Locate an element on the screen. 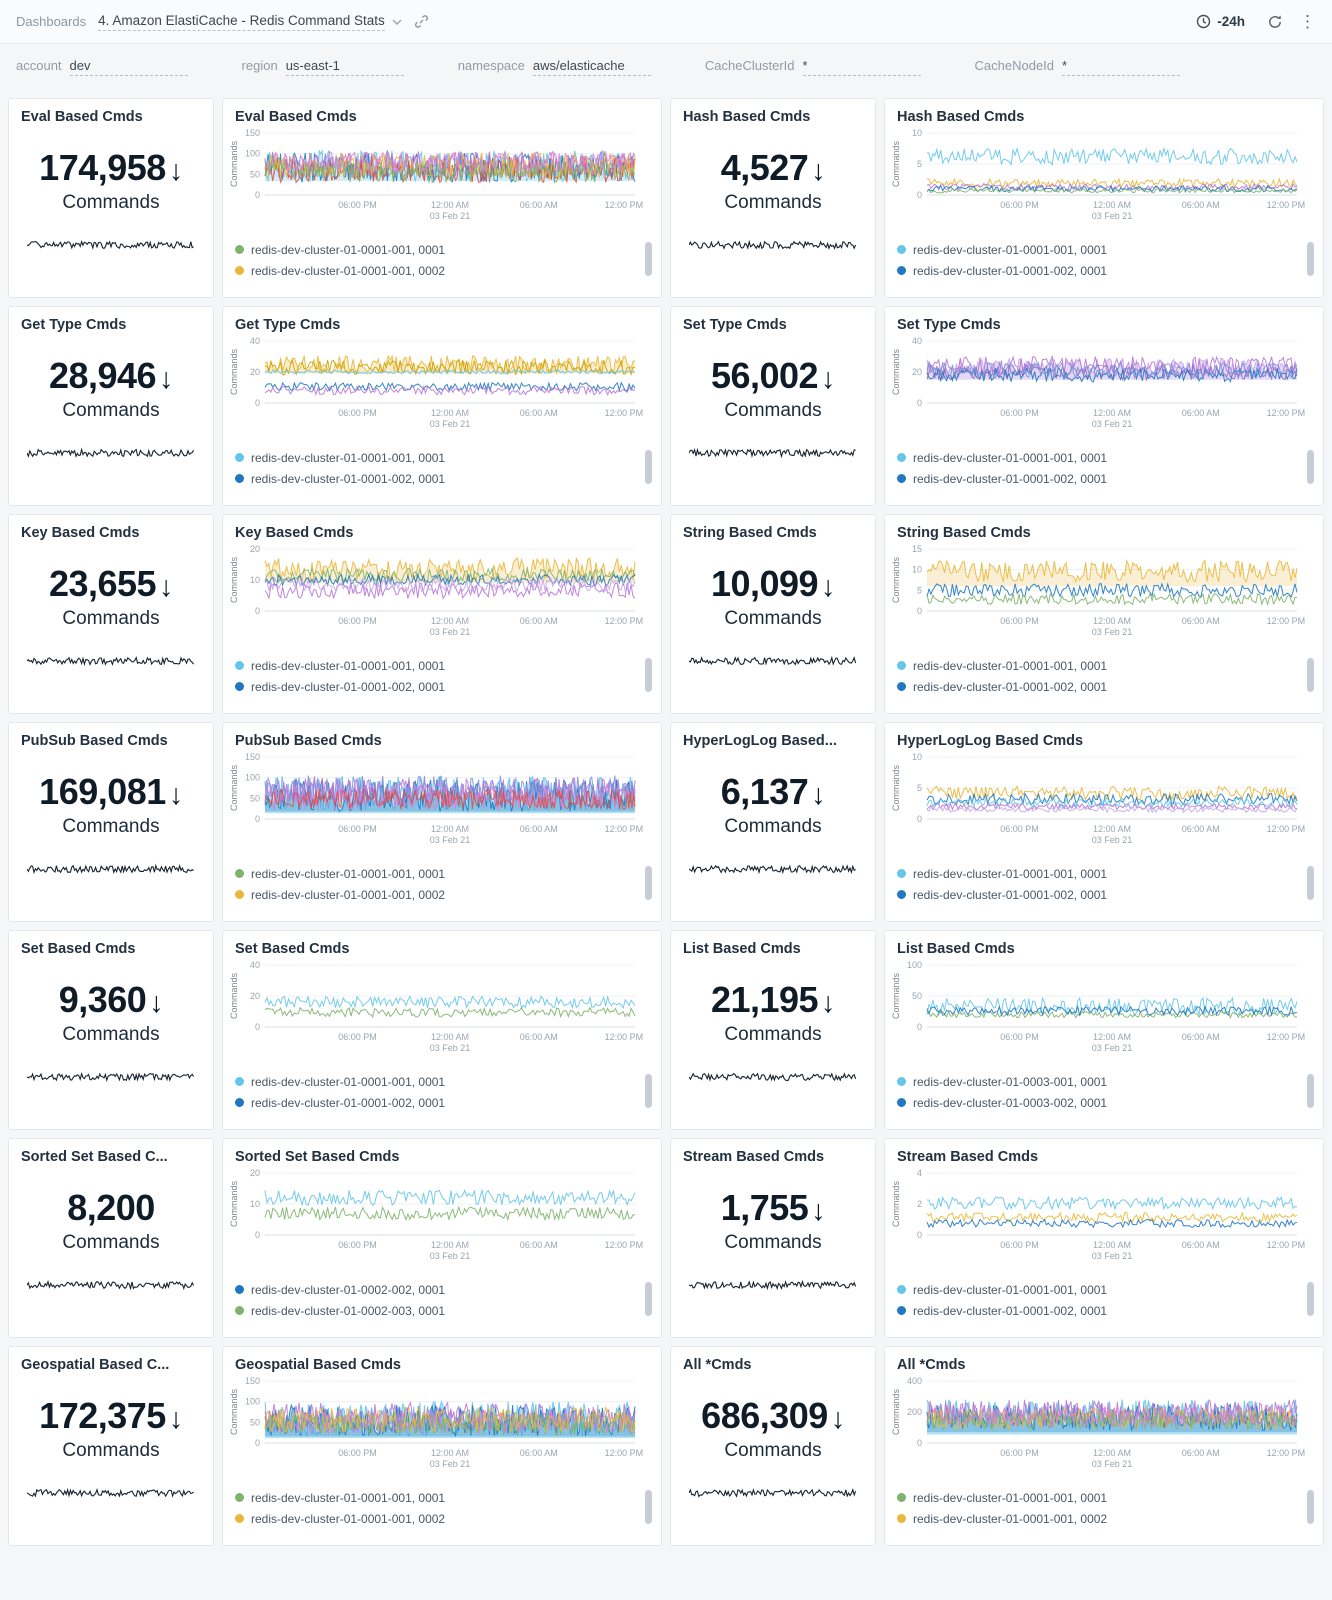  link-icon is located at coordinates (421, 21).